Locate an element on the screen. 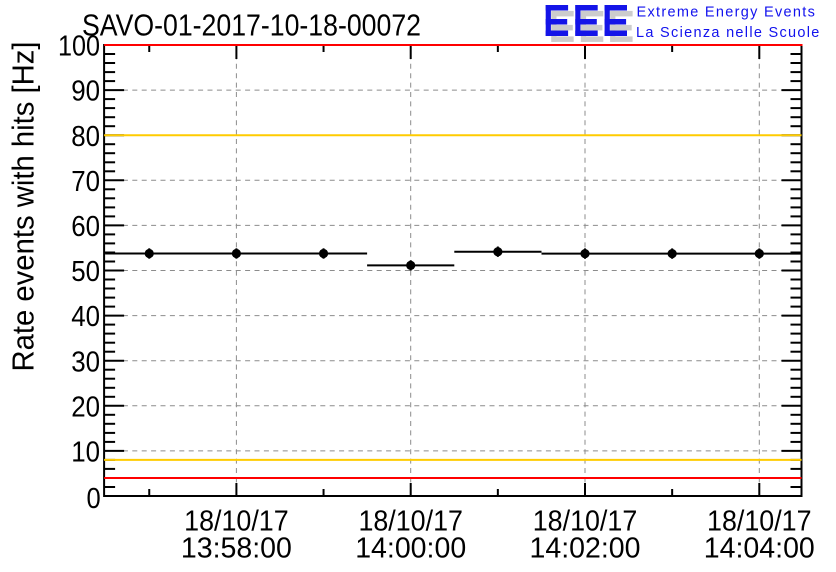 This screenshot has height=572, width=836. svg-text: 30 is located at coordinates (85, 362).